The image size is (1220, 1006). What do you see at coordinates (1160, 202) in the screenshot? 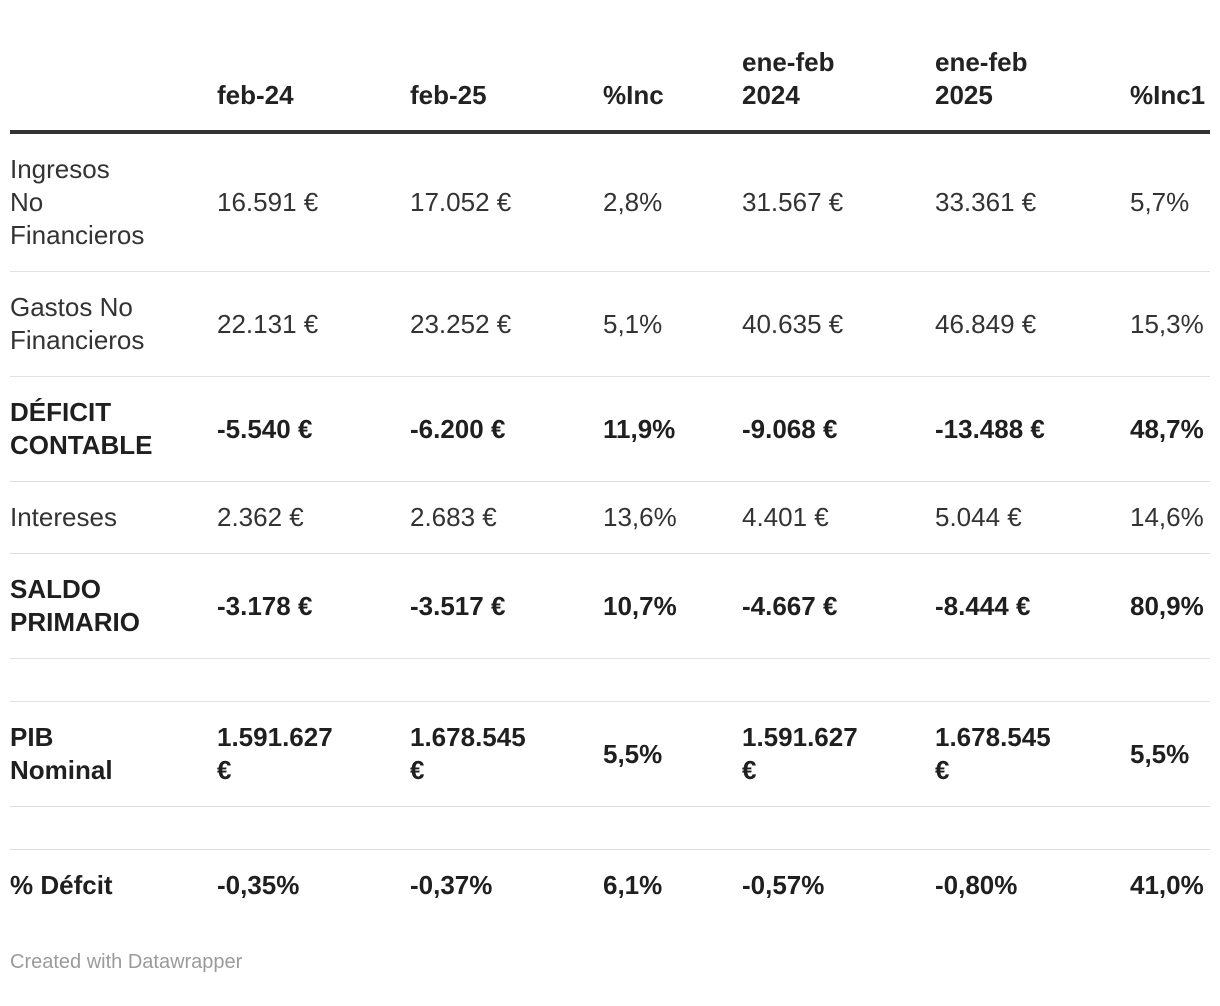
I see `table-cell: 5,7%` at bounding box center [1160, 202].